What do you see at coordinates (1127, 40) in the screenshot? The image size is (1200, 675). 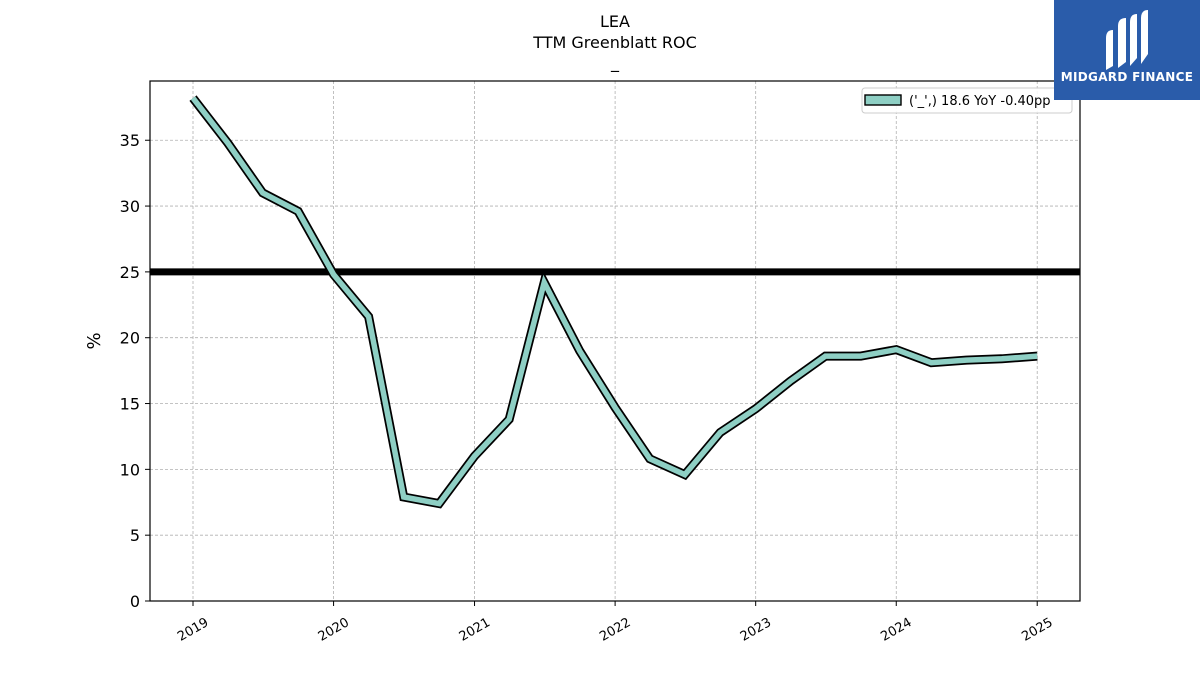 I see `brand-mark-icon` at bounding box center [1127, 40].